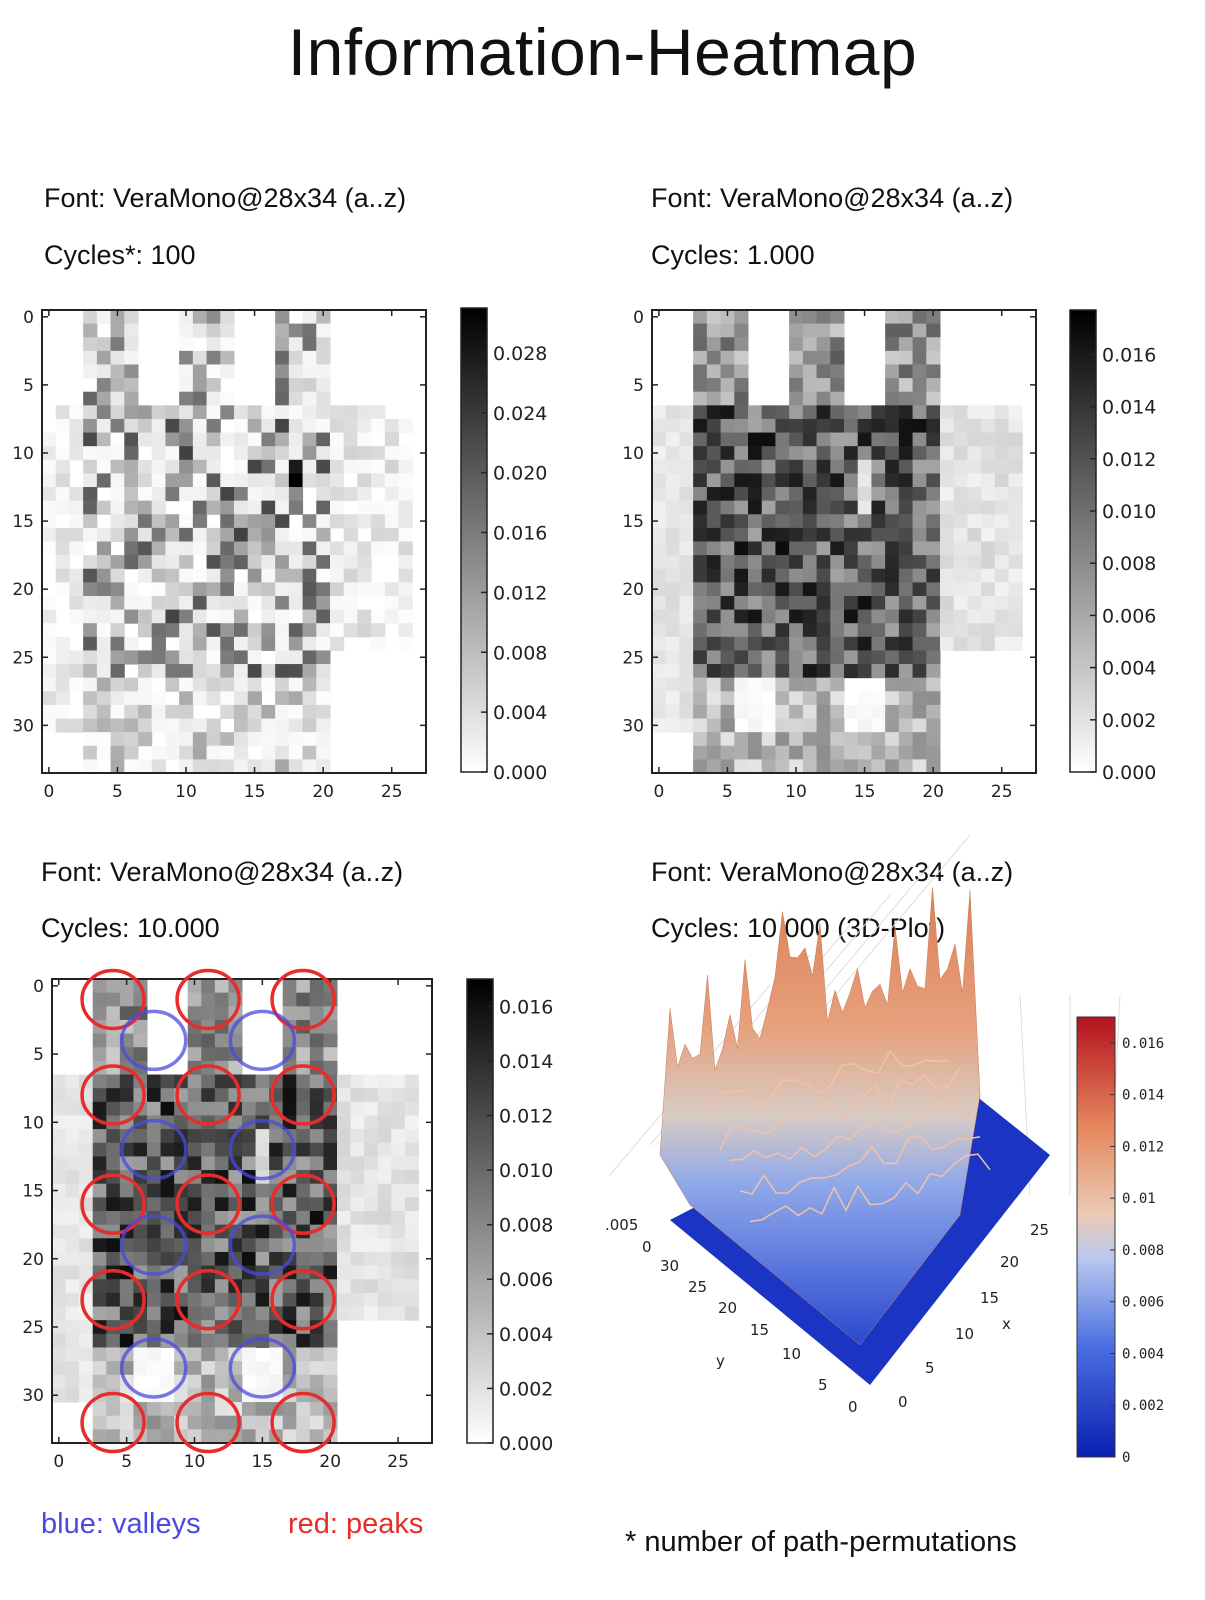 The image size is (1205, 1600). I want to click on colorbar-tick-label: 0.016, so click(526, 1007).